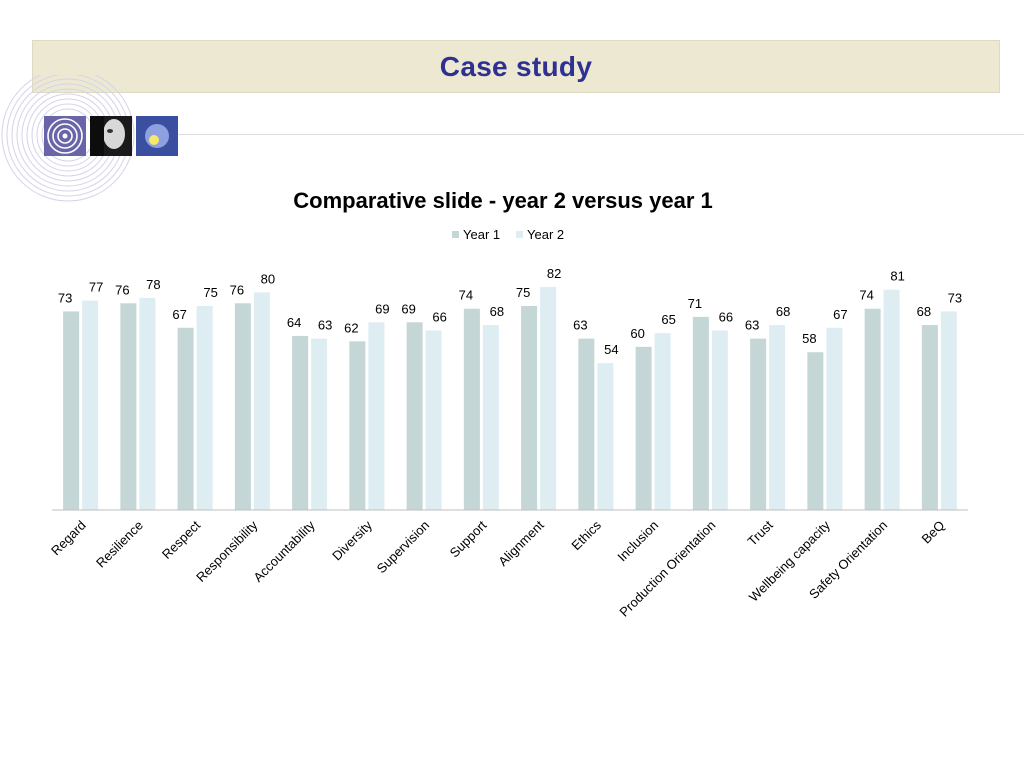 This screenshot has height=768, width=1024. I want to click on data-label: 78, so click(153, 284).